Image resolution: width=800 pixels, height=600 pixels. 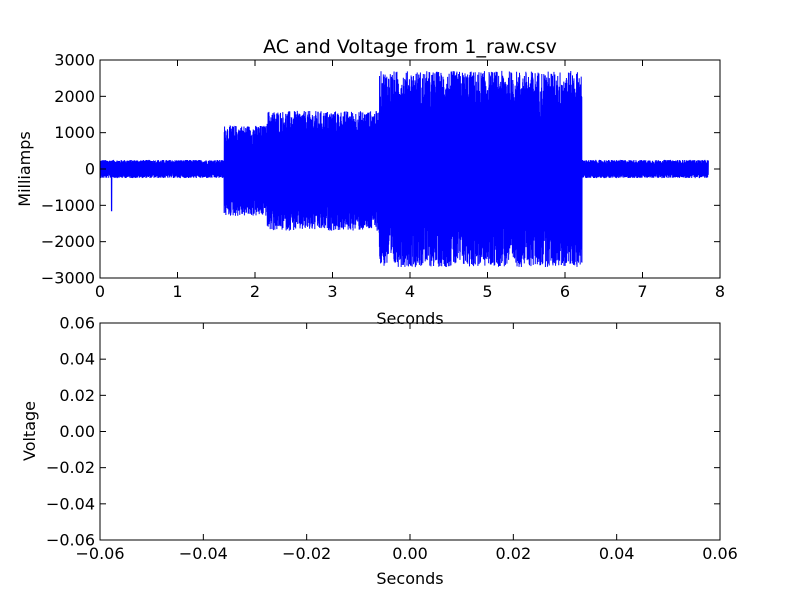 What do you see at coordinates (99, 553) in the screenshot?
I see `voltage-xtick-label: −0.06` at bounding box center [99, 553].